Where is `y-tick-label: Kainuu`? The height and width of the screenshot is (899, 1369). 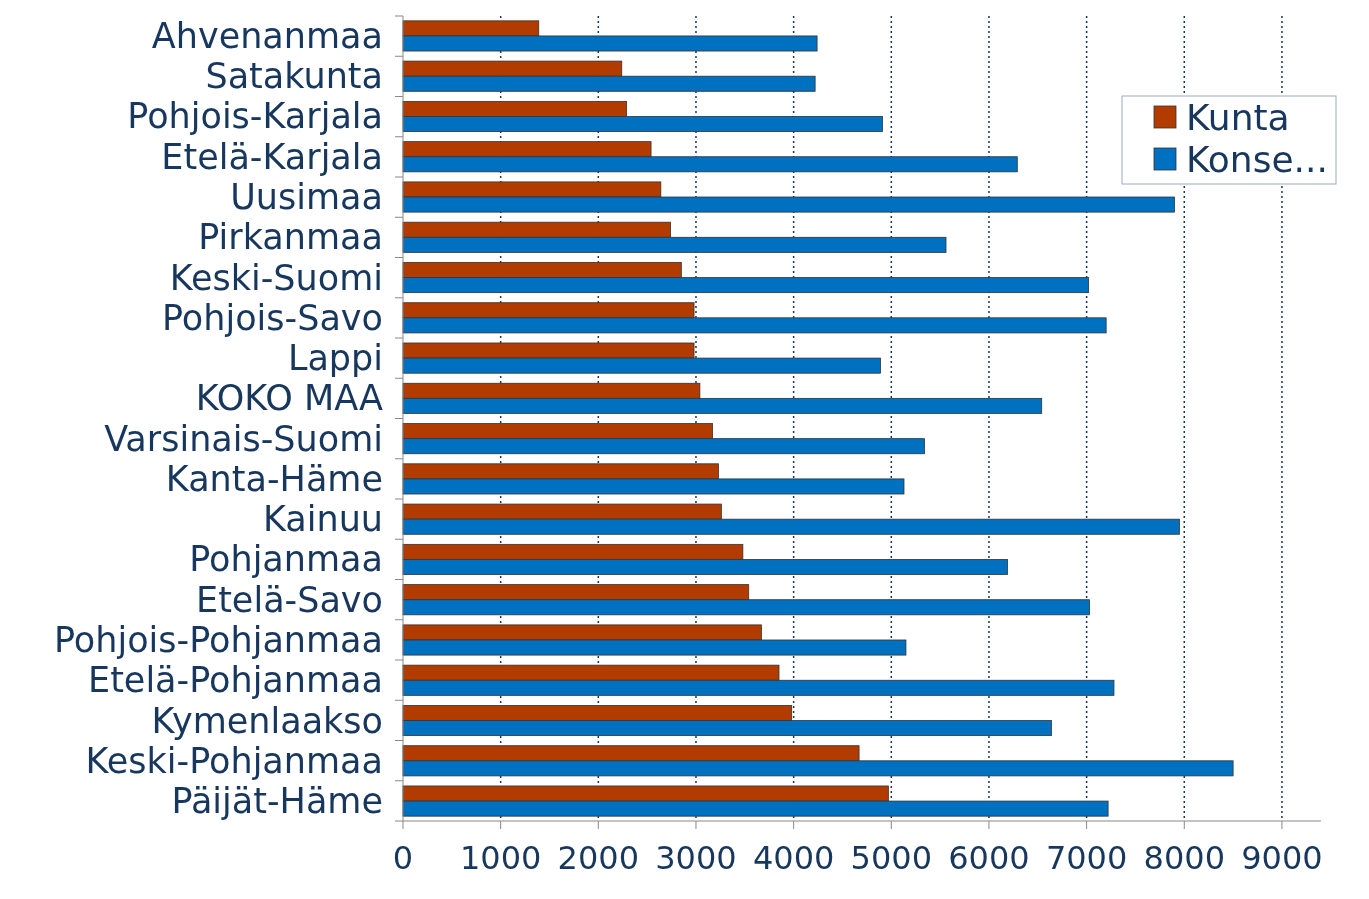
y-tick-label: Kainuu is located at coordinates (322, 519).